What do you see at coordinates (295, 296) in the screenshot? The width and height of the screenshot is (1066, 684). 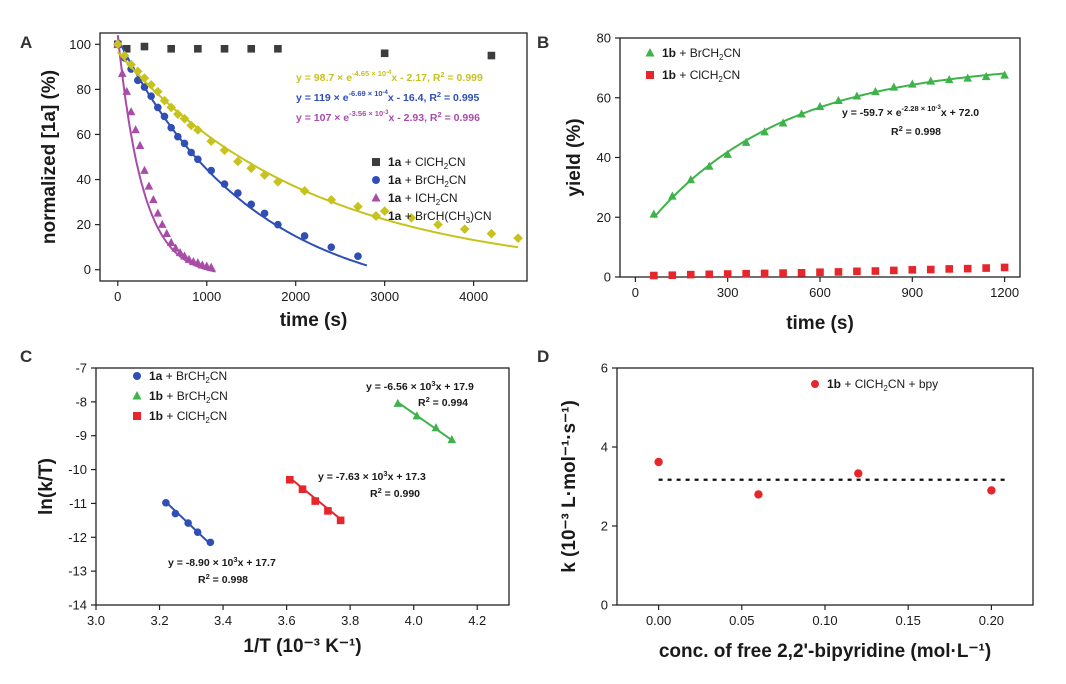 I see `x-tick-label: 2000` at bounding box center [295, 296].